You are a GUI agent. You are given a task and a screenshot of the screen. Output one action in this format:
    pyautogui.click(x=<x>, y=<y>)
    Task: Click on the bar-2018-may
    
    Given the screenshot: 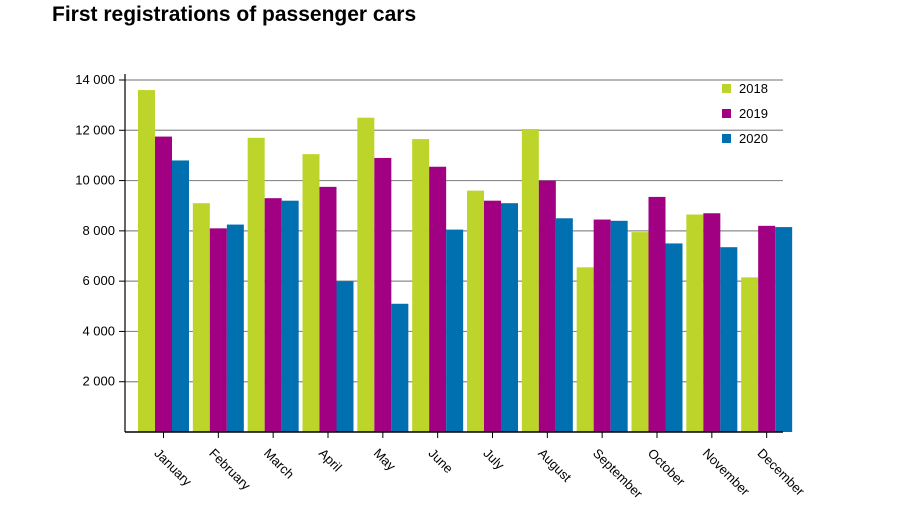 What is the action you would take?
    pyautogui.click(x=366, y=274)
    